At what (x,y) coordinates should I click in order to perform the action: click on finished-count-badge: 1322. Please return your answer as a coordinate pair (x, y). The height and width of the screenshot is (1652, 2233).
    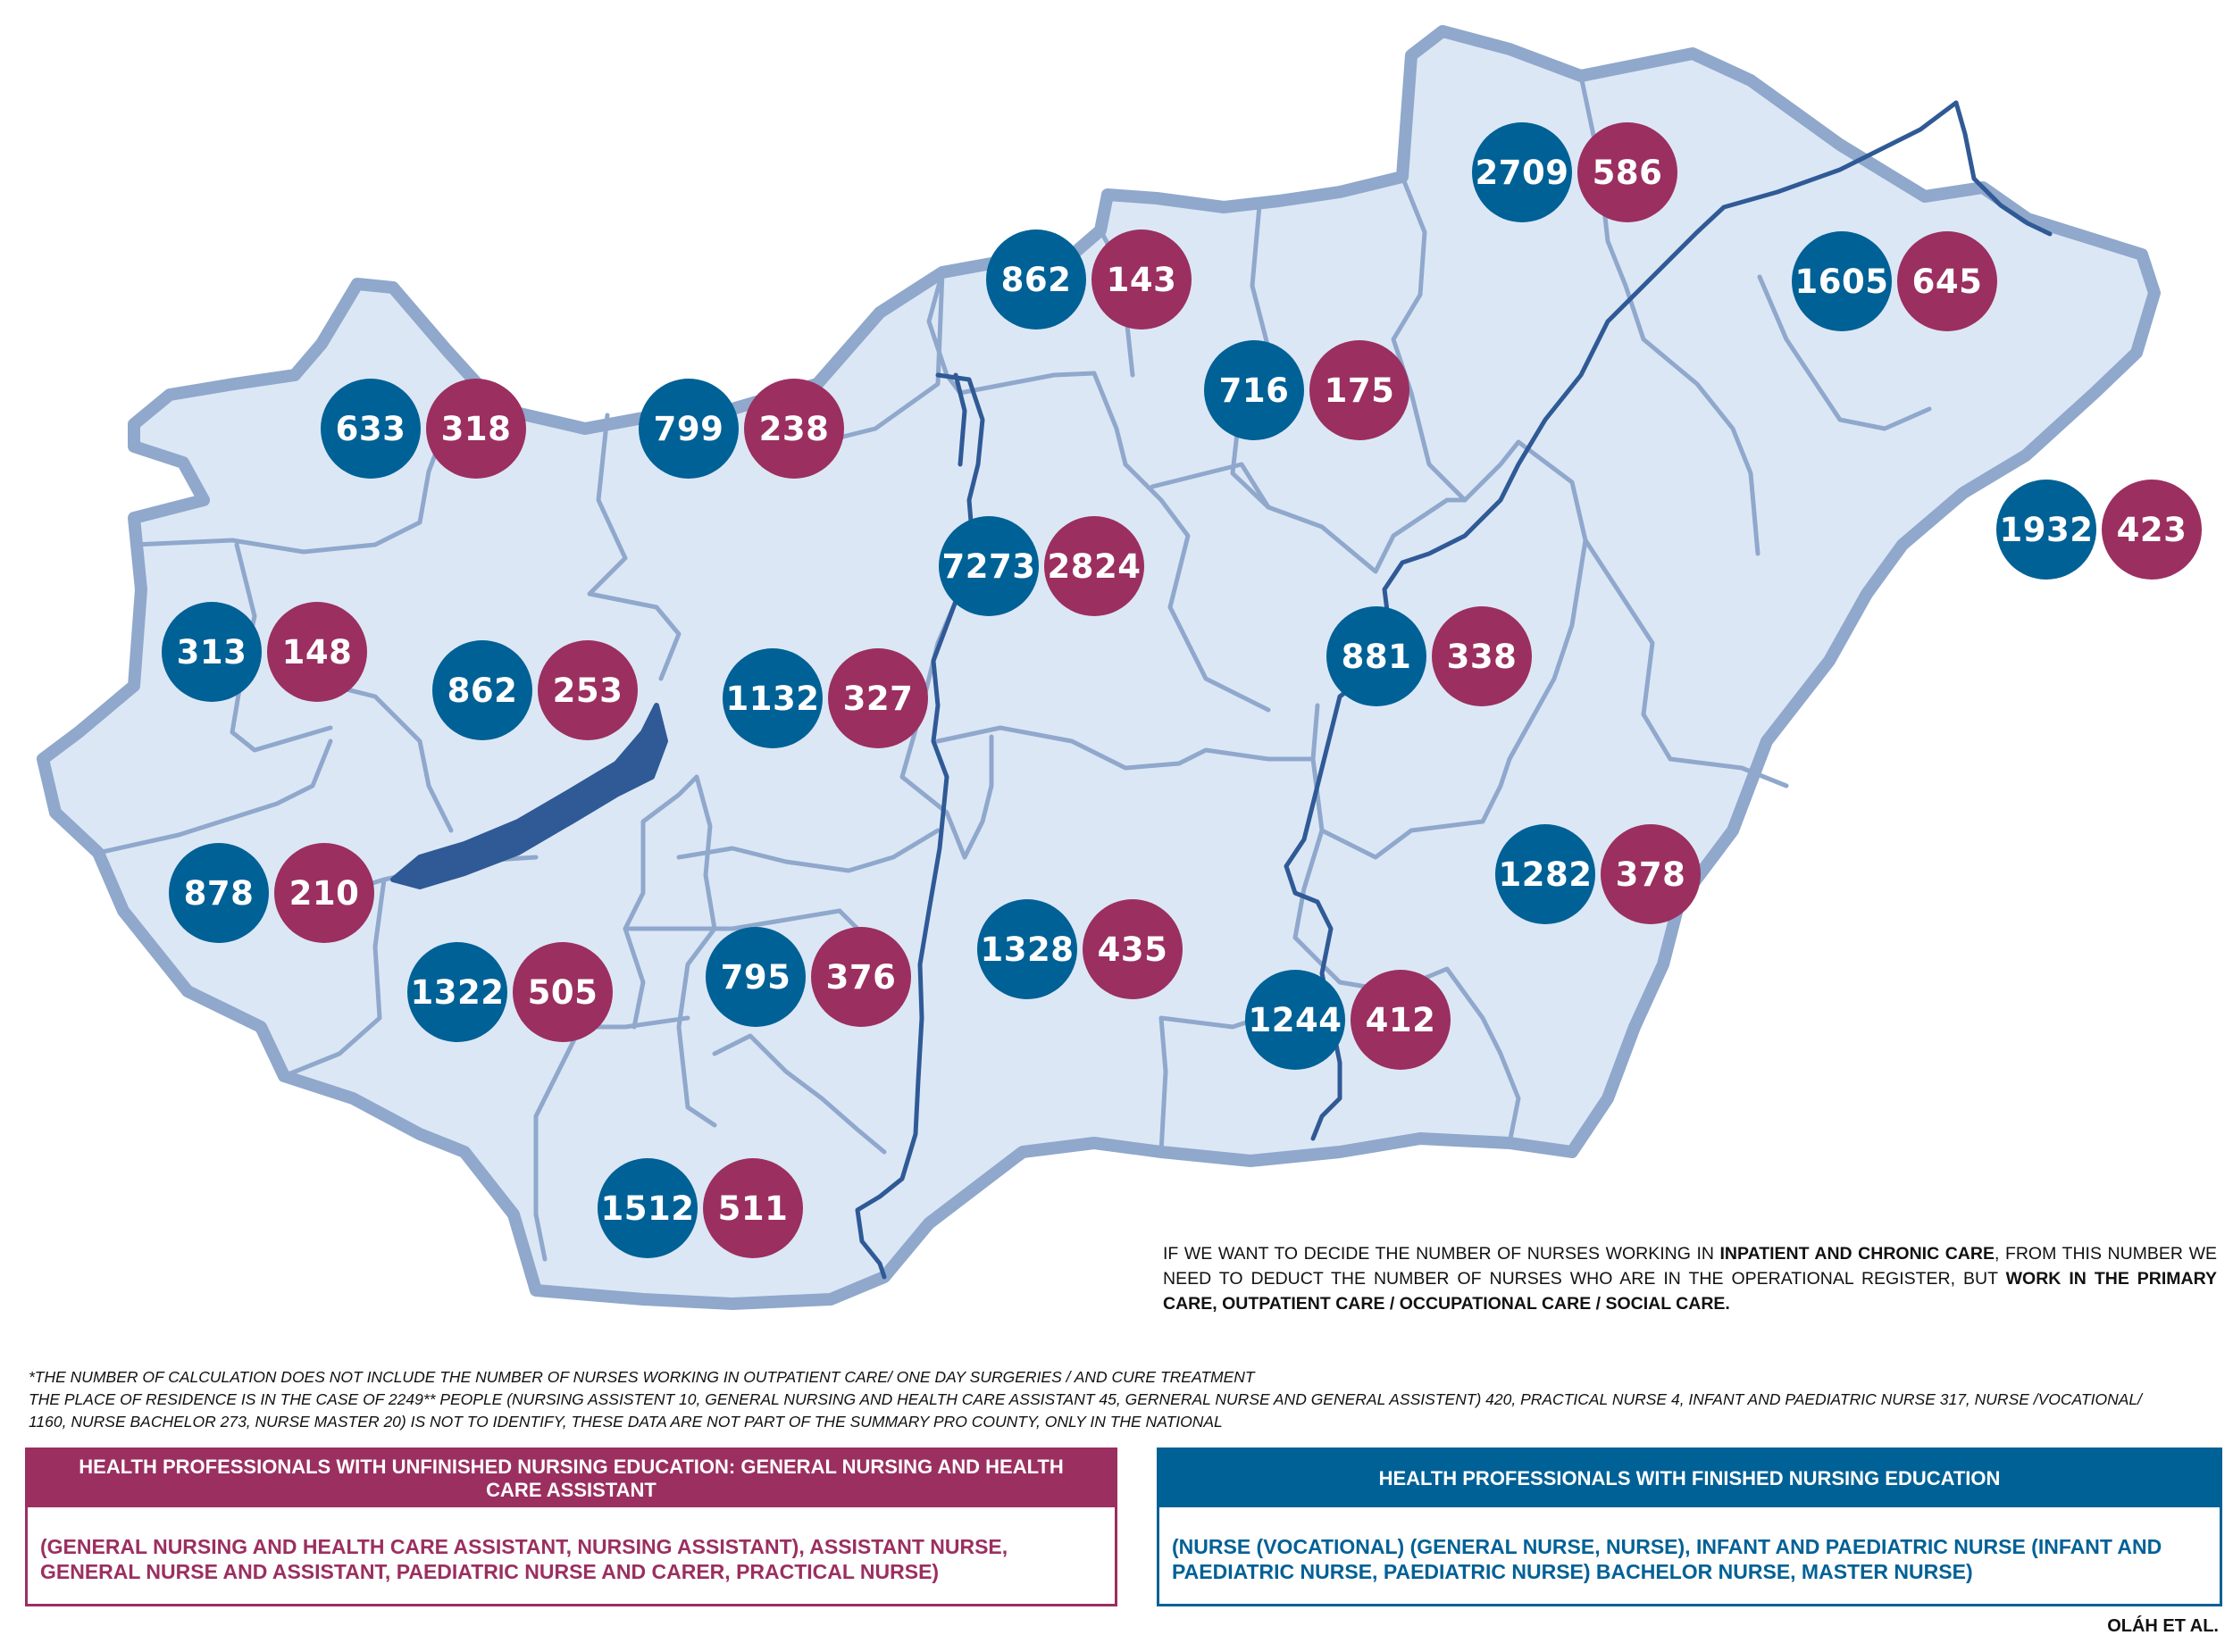
    Looking at the image, I should click on (457, 992).